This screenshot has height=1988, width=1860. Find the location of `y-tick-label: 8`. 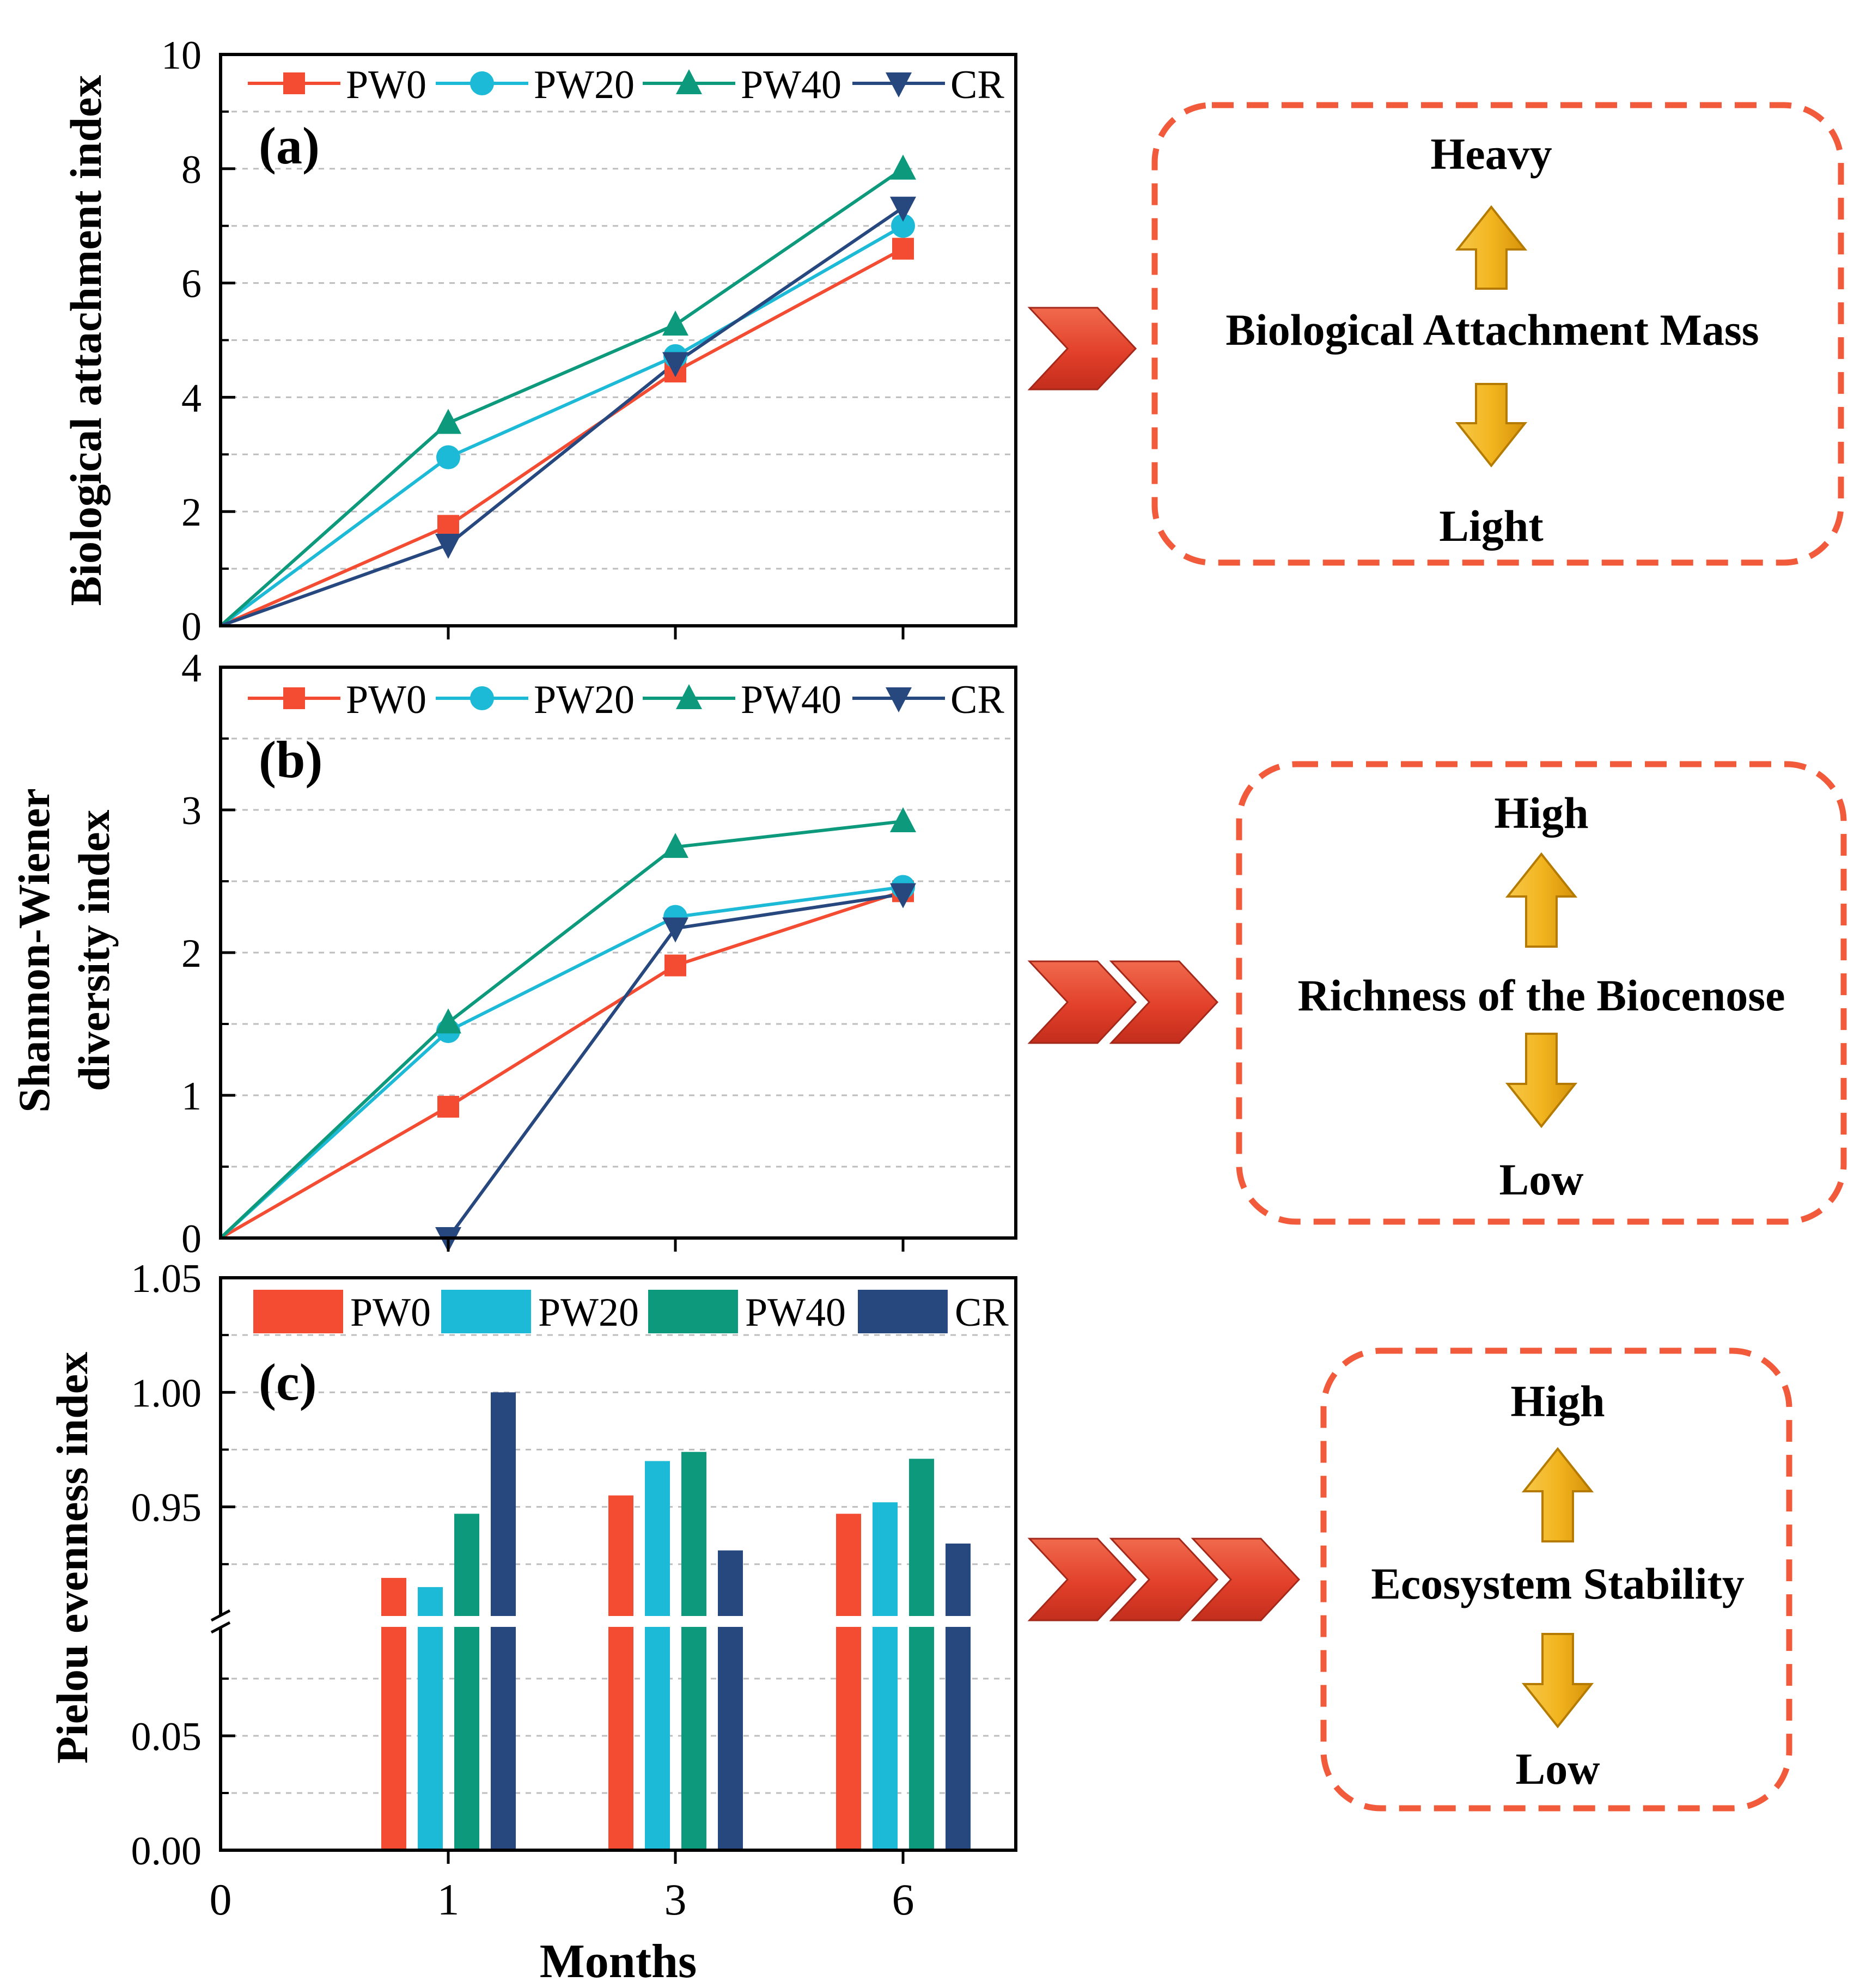

y-tick-label: 8 is located at coordinates (191, 170).